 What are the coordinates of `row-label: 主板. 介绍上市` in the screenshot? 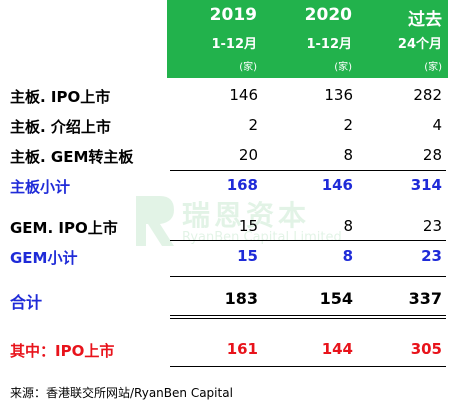 It's located at (60, 127).